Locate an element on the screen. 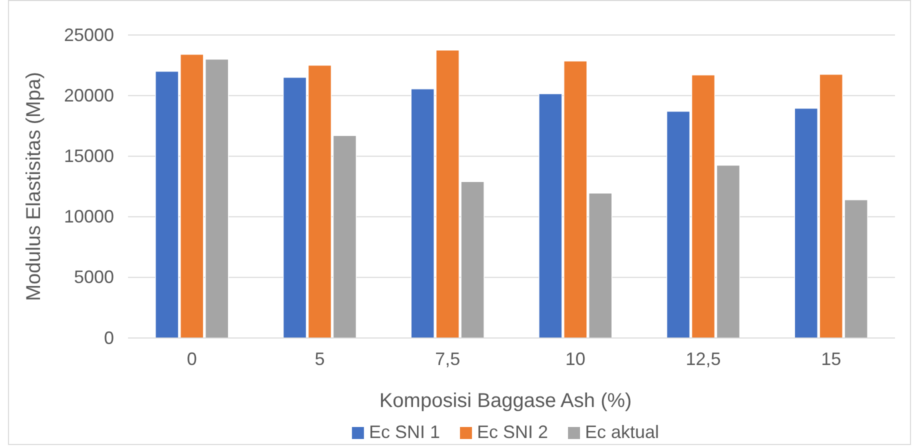 Image resolution: width=912 pixels, height=446 pixels. legend-label: Ec SNI 1 is located at coordinates (404, 432).